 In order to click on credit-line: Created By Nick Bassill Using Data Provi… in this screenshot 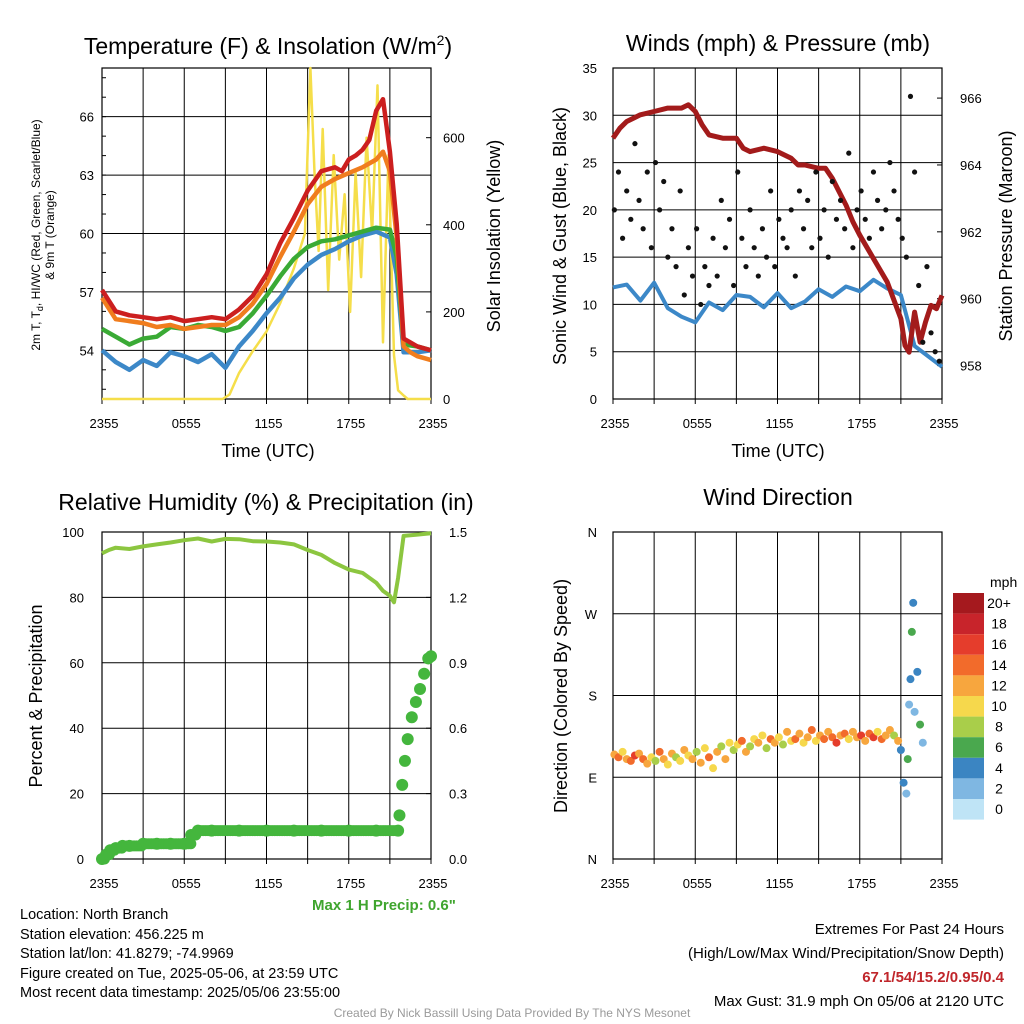, I will do `click(512, 1013)`.